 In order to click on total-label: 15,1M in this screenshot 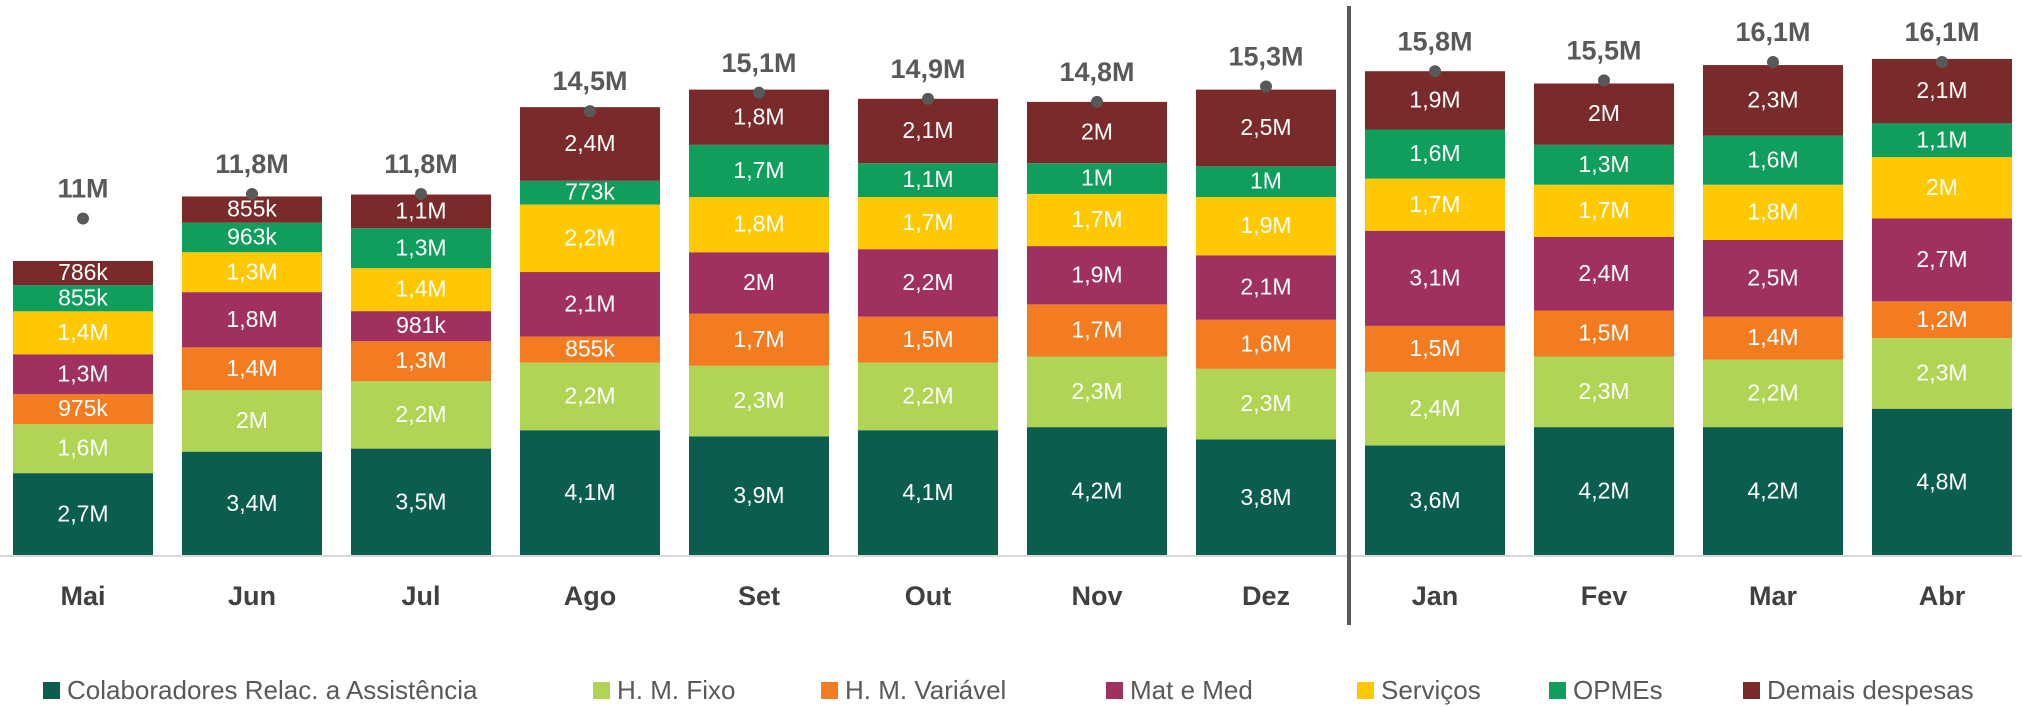, I will do `click(758, 63)`.